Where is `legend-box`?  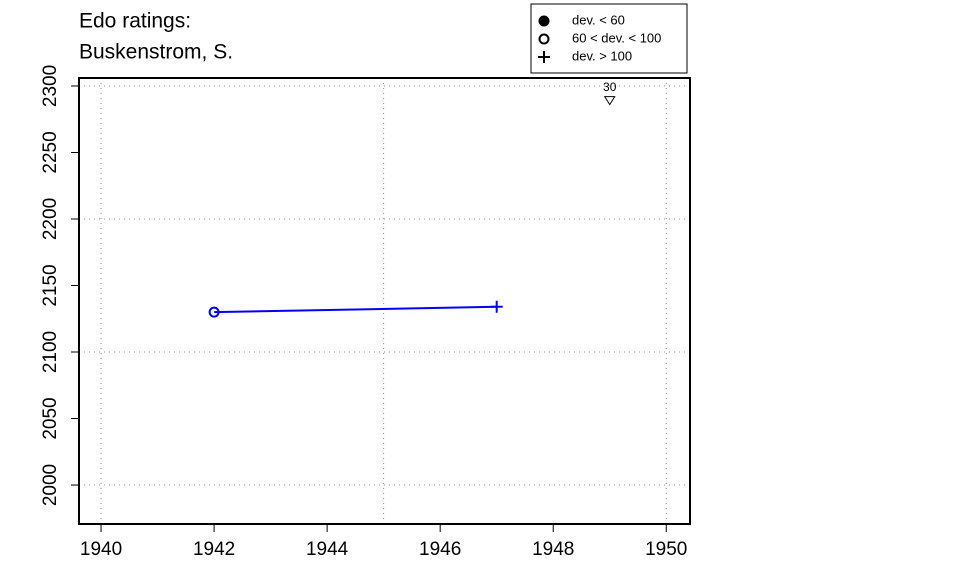 legend-box is located at coordinates (609, 38).